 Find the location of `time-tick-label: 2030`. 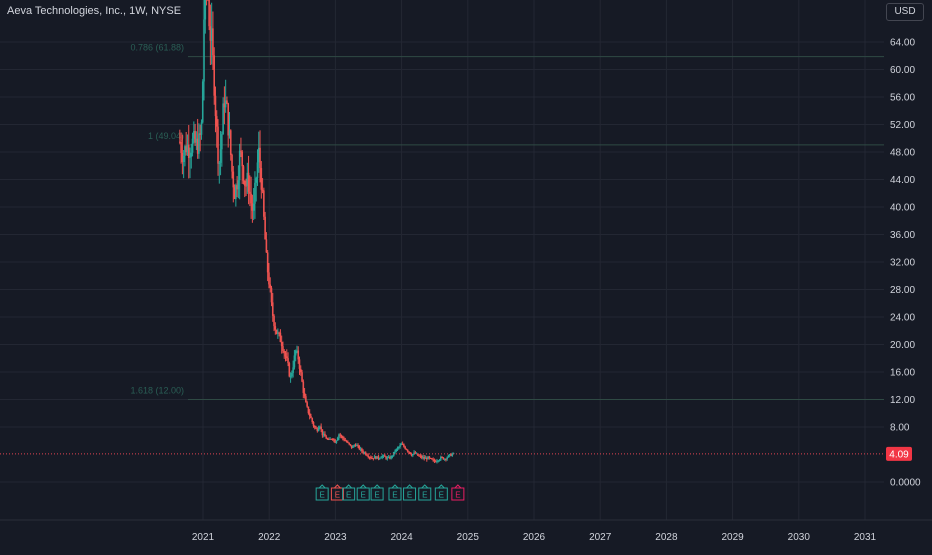

time-tick-label: 2030 is located at coordinates (799, 537).